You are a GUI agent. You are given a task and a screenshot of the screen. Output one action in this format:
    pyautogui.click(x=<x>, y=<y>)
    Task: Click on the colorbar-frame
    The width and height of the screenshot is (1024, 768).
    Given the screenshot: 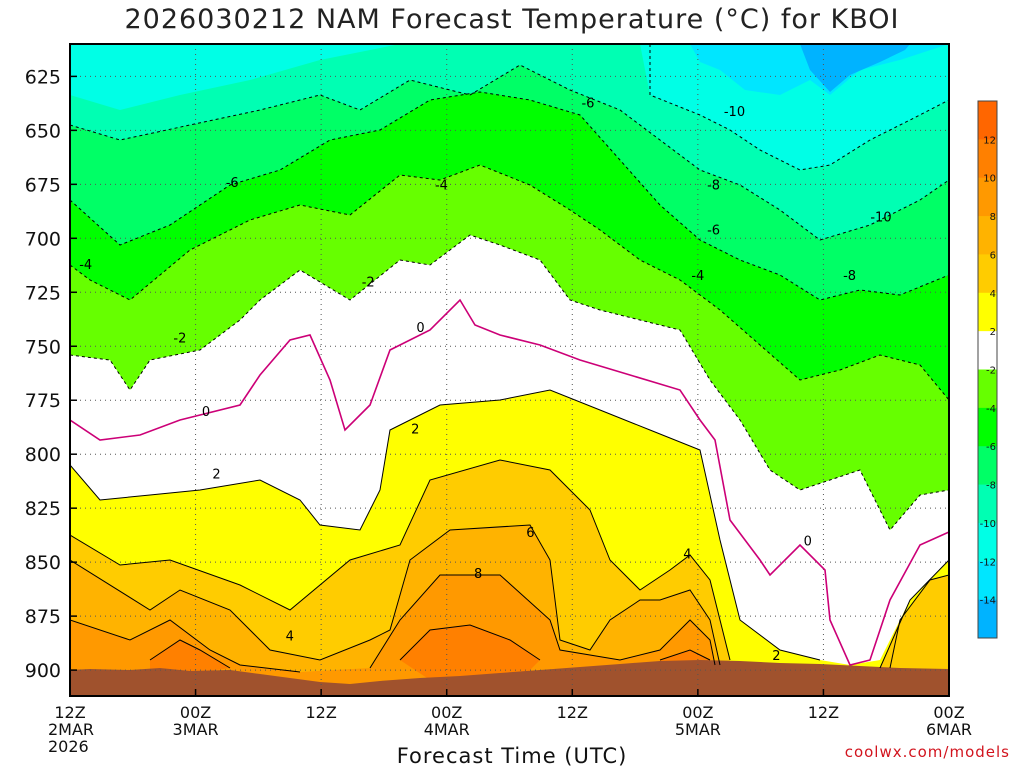 What is the action you would take?
    pyautogui.click(x=987, y=369)
    